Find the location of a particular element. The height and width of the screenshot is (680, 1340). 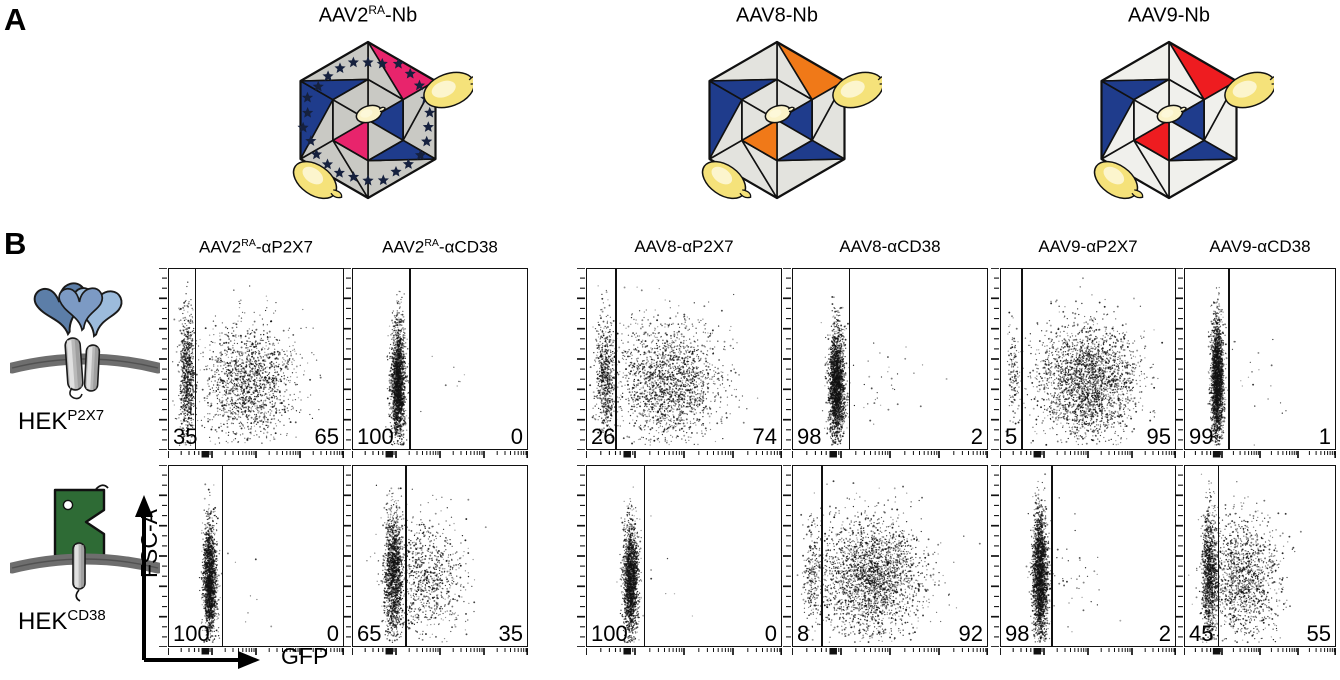

capsid-title-aav9: AAV9-Nb is located at coordinates (1169, 15).